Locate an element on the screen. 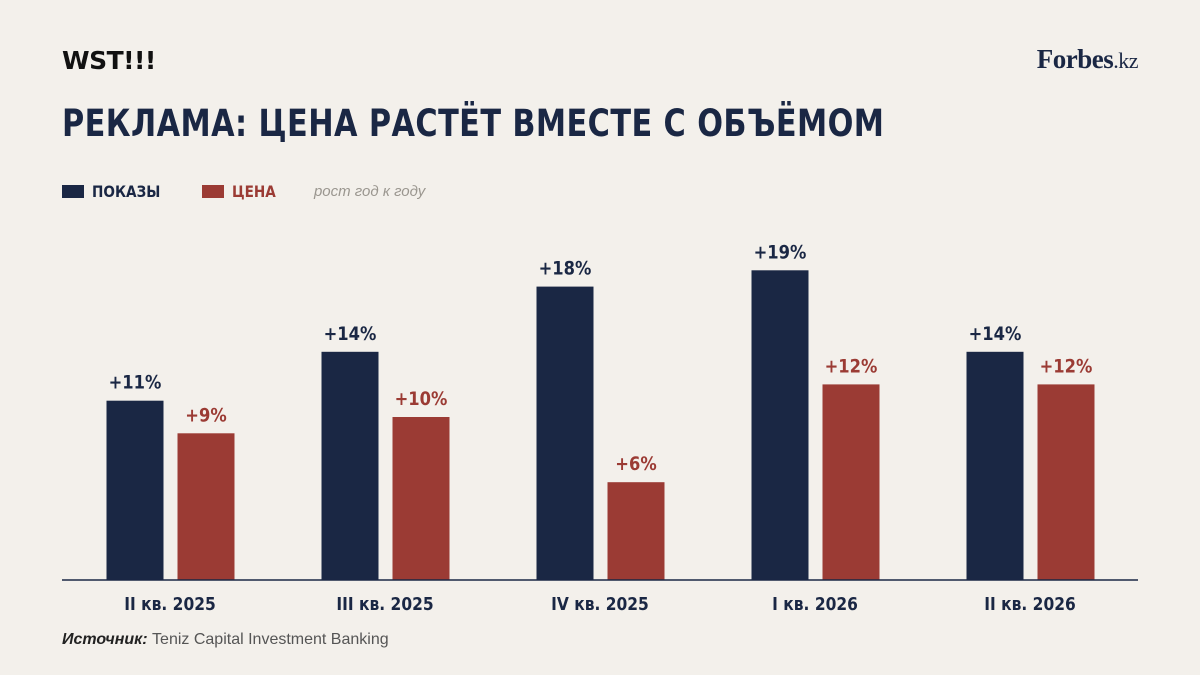 The width and height of the screenshot is (1200, 675). forbes-logo-main: Forbes is located at coordinates (1075, 59).